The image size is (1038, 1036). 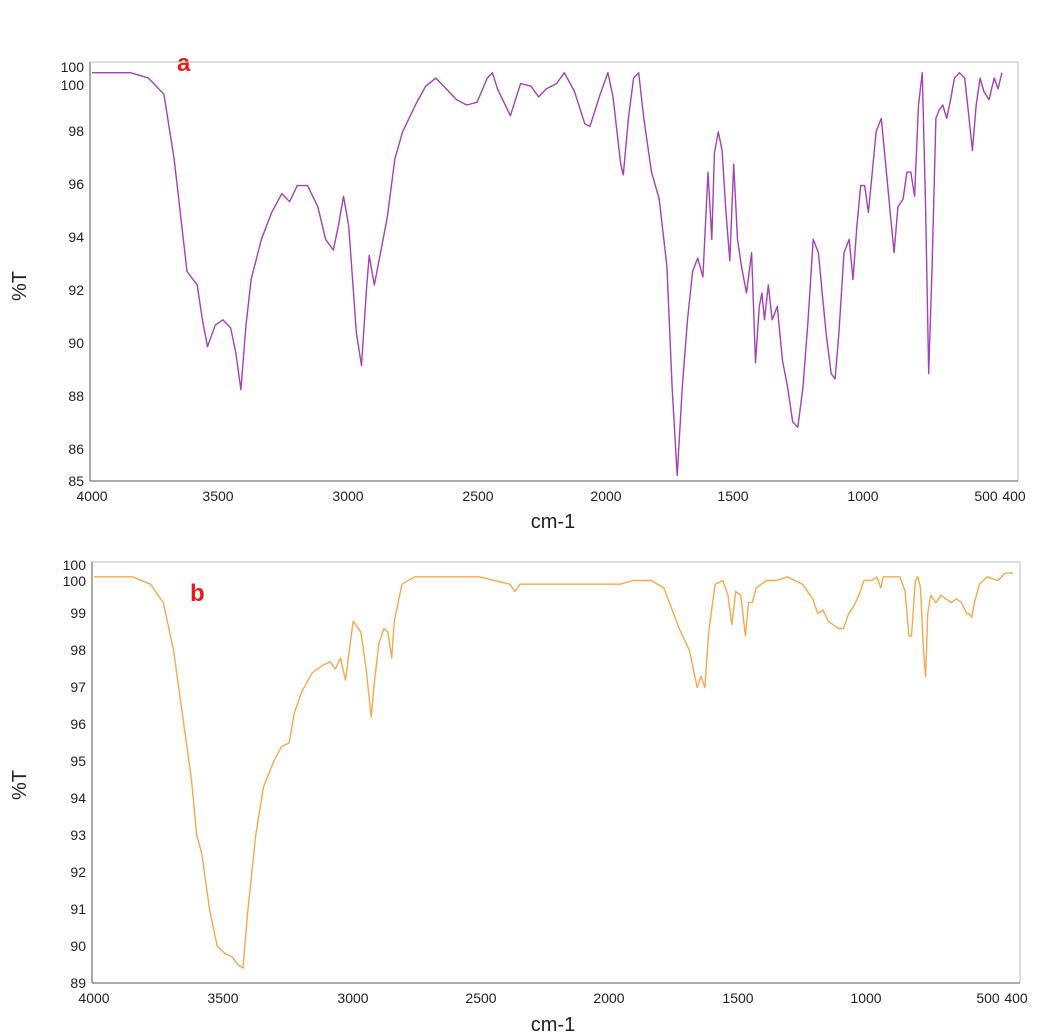 I want to click on panel-label: b, so click(x=197, y=593).